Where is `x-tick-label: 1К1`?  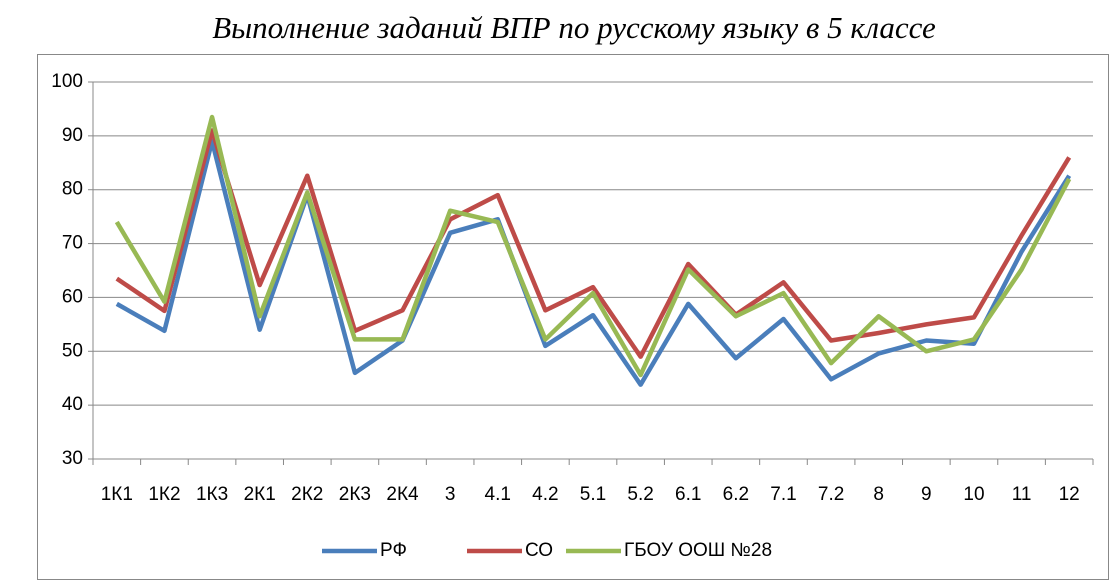
x-tick-label: 1К1 is located at coordinates (117, 494).